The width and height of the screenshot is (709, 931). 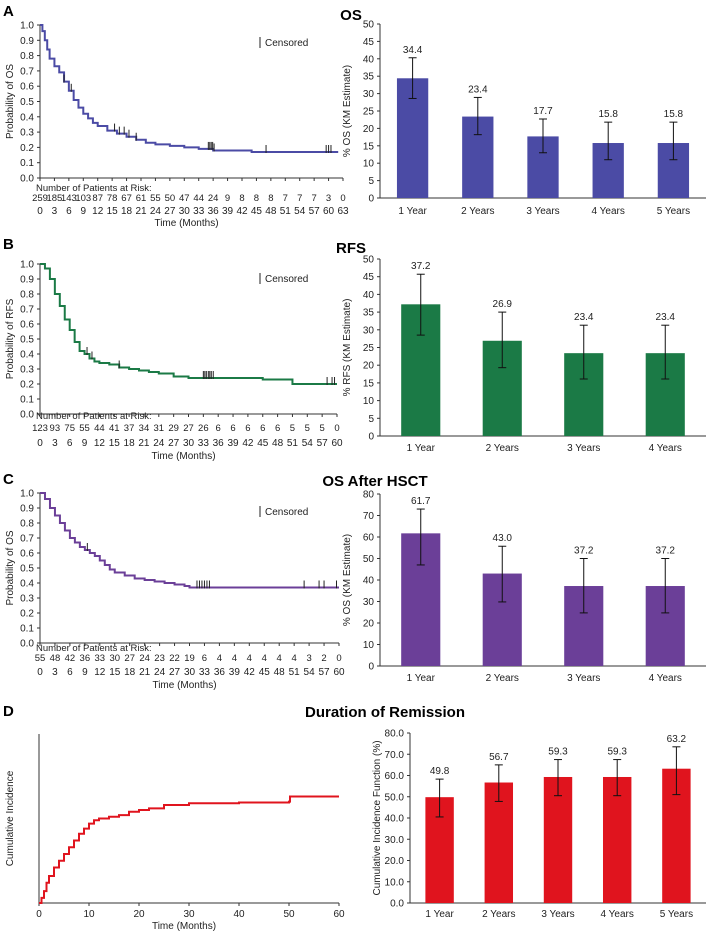 What do you see at coordinates (421, 501) in the screenshot?
I see `bar-value-label: 61.7` at bounding box center [421, 501].